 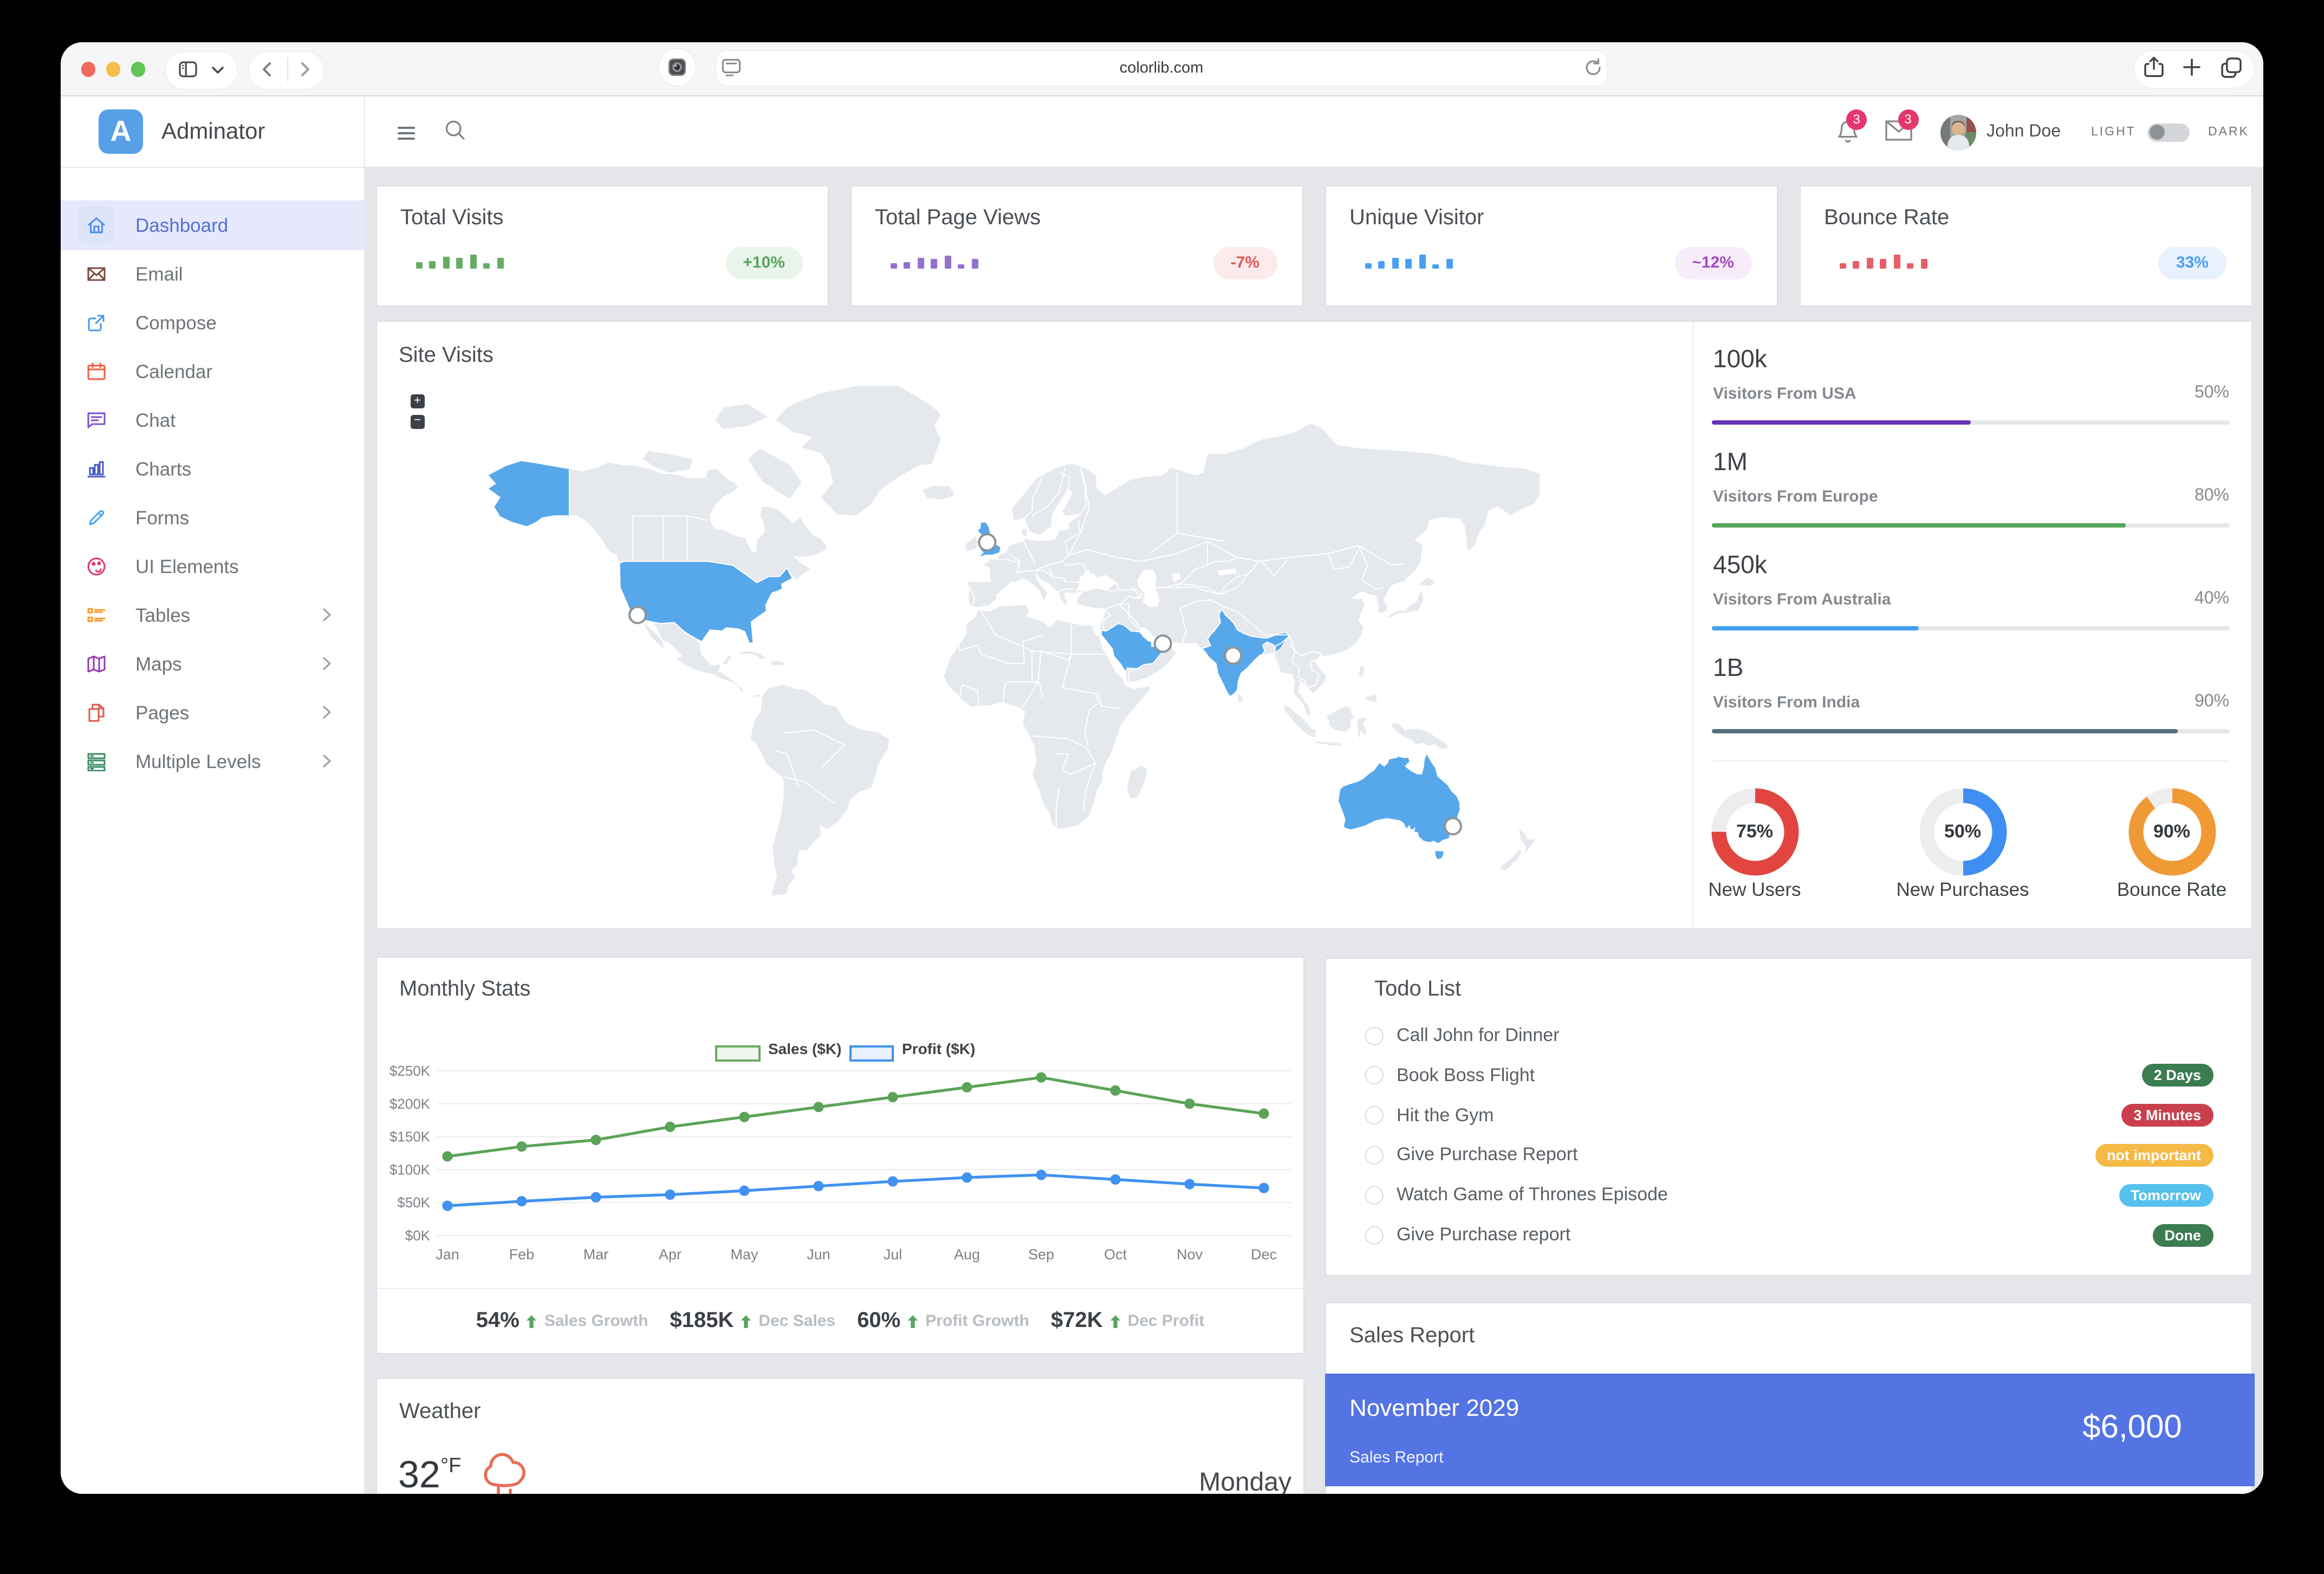 I want to click on svg-text: Aug, so click(x=967, y=1254).